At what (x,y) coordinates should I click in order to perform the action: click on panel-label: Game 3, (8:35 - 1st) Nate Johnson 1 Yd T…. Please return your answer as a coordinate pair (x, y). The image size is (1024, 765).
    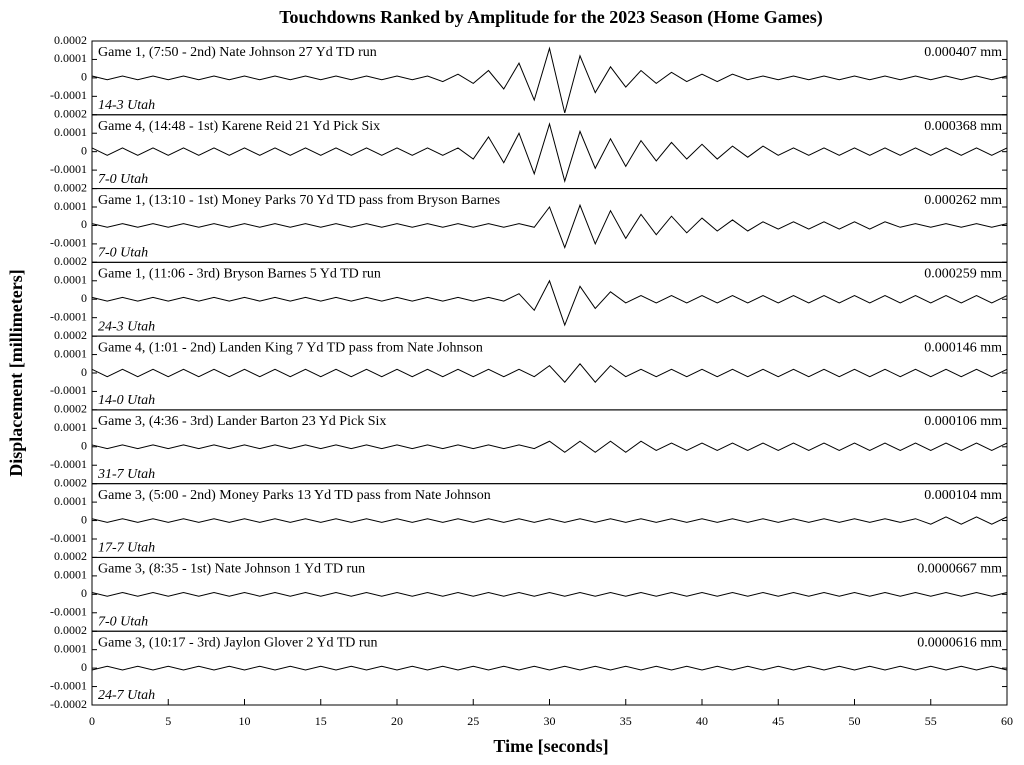
    Looking at the image, I should click on (231, 569).